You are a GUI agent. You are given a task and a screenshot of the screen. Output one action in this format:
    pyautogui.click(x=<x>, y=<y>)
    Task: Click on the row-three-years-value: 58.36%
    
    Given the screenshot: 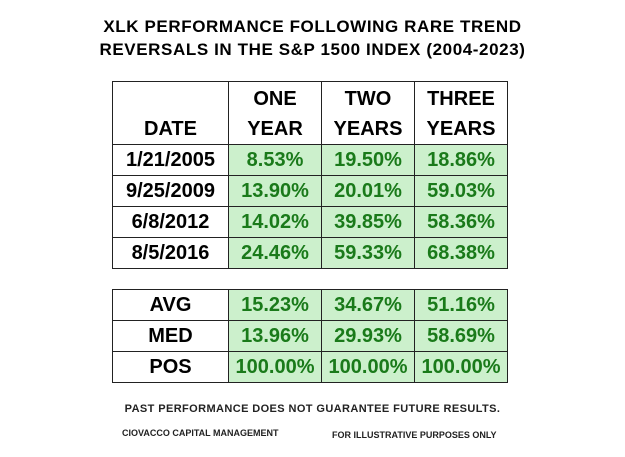 What is the action you would take?
    pyautogui.click(x=461, y=222)
    